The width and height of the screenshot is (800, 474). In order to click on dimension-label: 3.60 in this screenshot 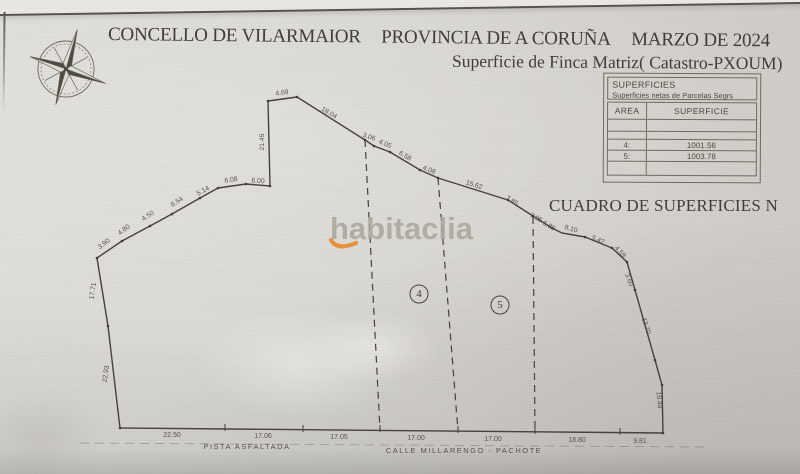, I will do `click(628, 280)`.